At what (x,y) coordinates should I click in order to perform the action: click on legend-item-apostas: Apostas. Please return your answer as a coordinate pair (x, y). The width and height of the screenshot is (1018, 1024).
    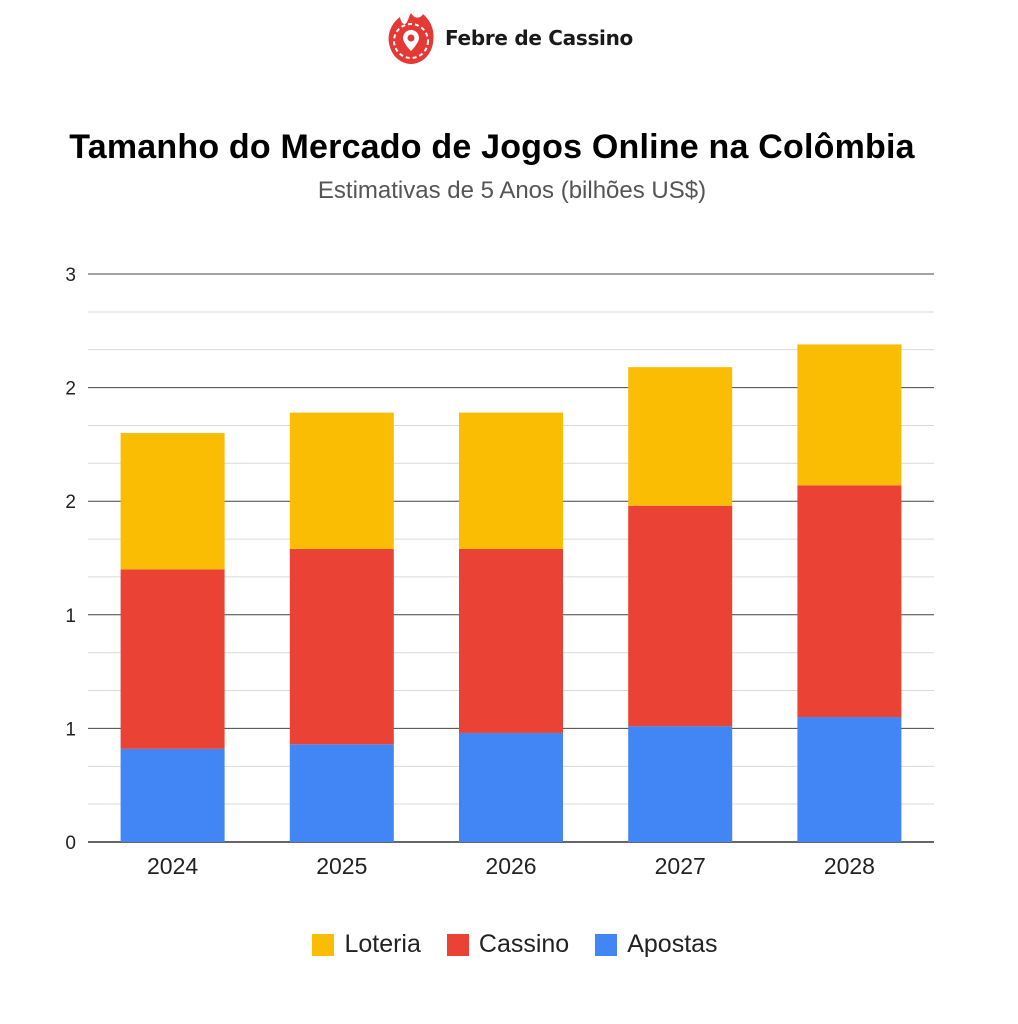
    Looking at the image, I should click on (656, 944).